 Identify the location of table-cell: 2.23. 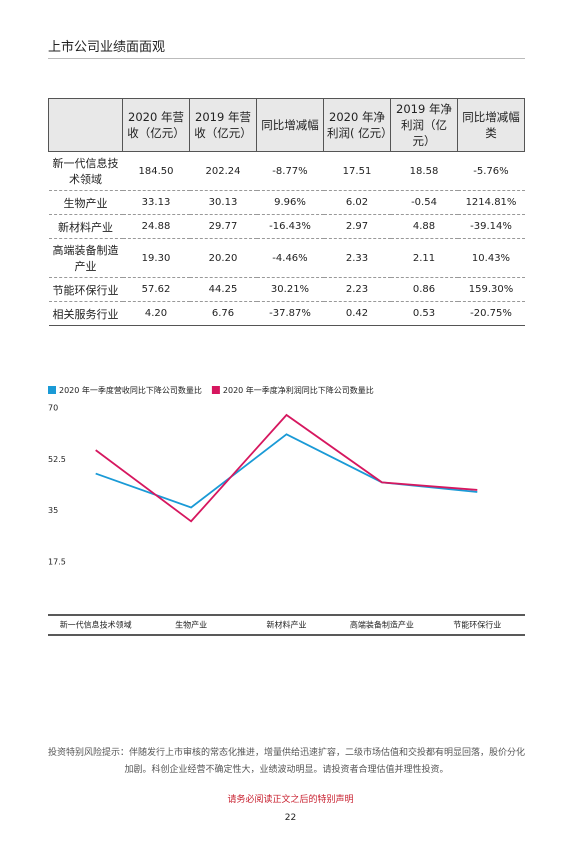
(357, 289).